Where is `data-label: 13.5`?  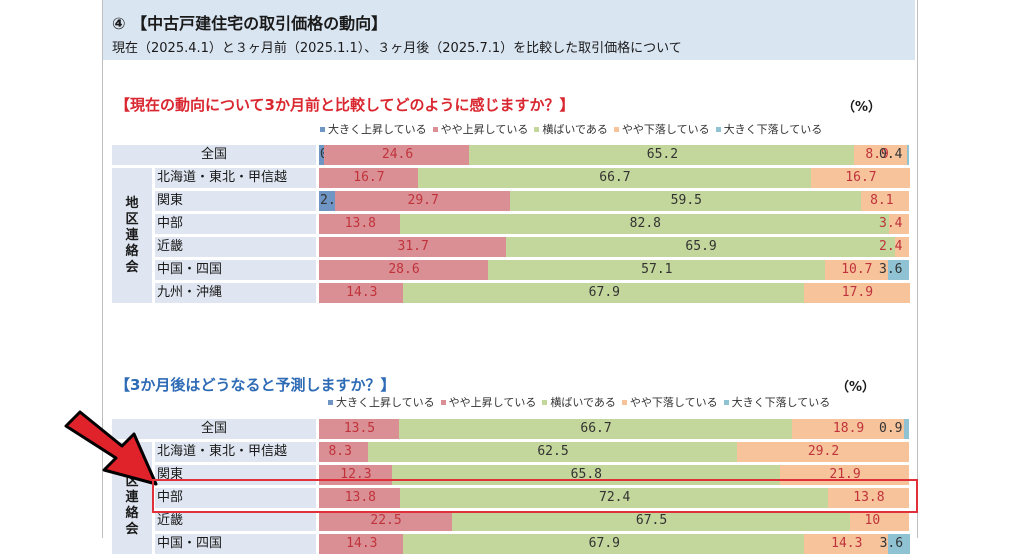
data-label: 13.5 is located at coordinates (359, 428).